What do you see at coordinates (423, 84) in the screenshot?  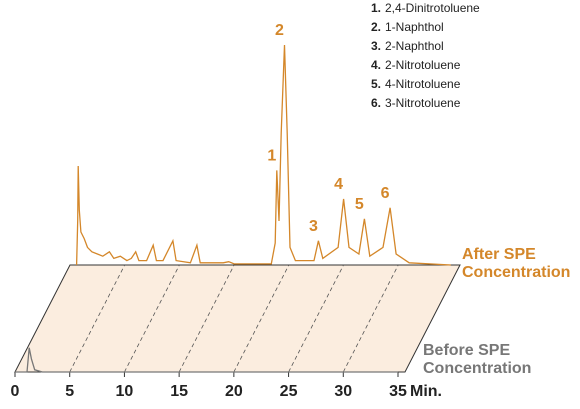 I see `legend-name: 4-Nitrotoluene` at bounding box center [423, 84].